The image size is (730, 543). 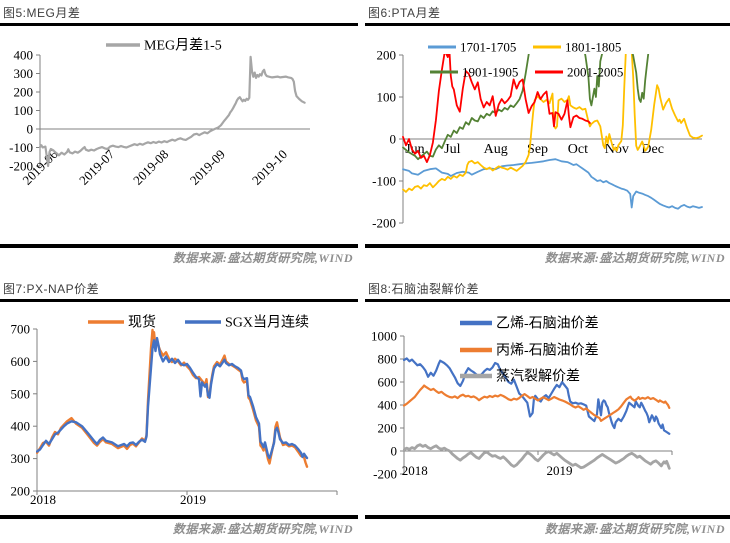 What do you see at coordinates (547, 324) in the screenshot?
I see `legend-label-乙烯-石脑油价差: 乙烯-石脑油价差` at bounding box center [547, 324].